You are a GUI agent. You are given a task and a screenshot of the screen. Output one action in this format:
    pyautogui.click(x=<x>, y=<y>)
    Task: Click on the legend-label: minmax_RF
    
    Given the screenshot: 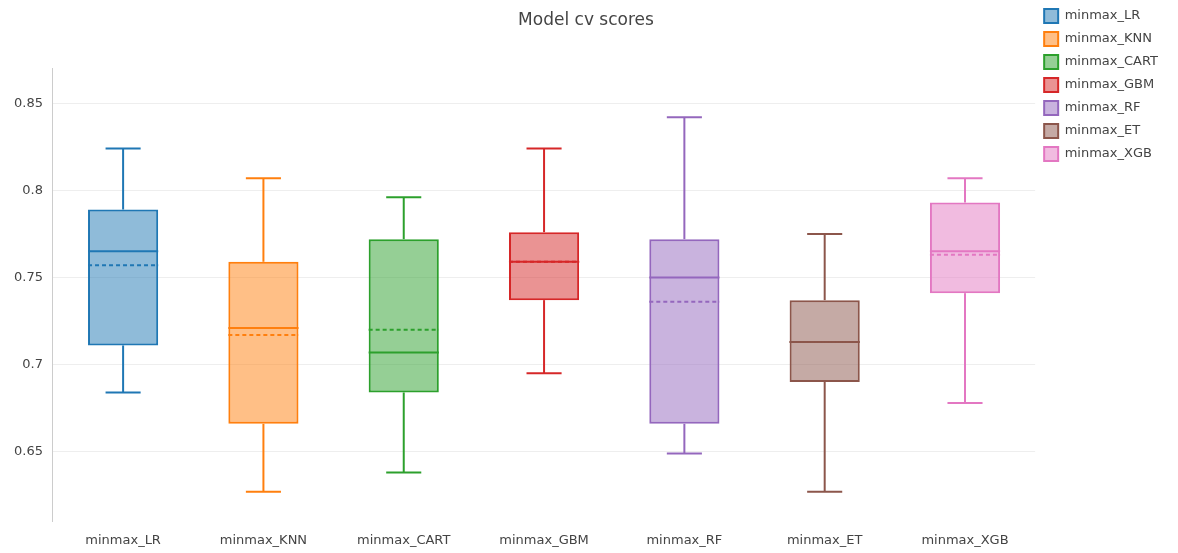 What is the action you would take?
    pyautogui.click(x=1102, y=107)
    